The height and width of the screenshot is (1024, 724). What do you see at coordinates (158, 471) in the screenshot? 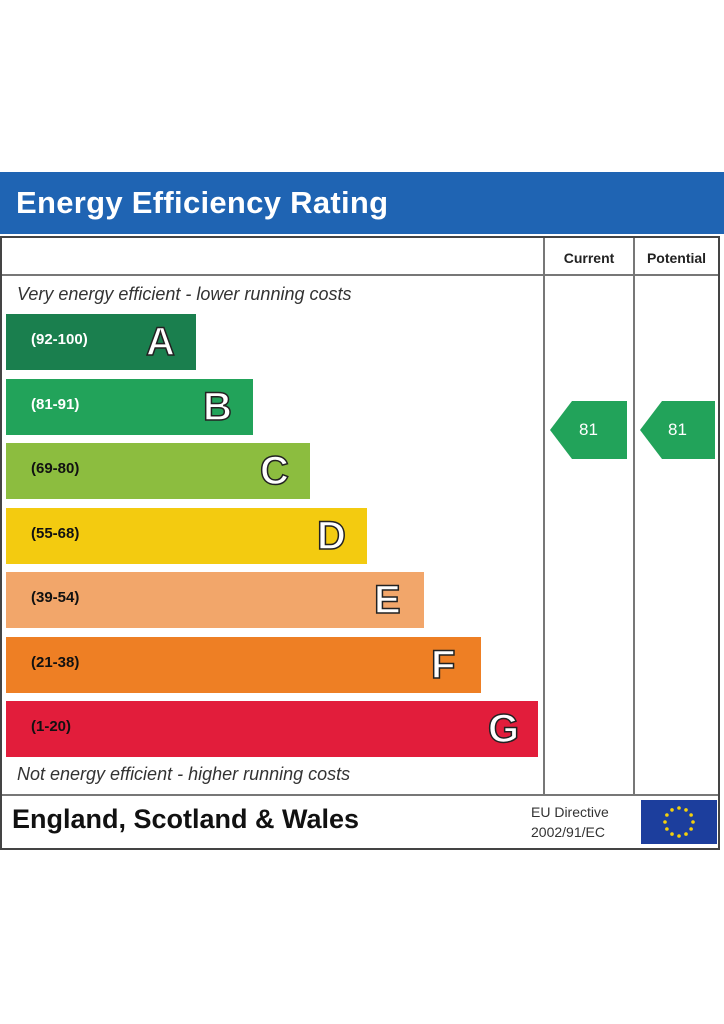
I see `band-c: (69-80) C` at bounding box center [158, 471].